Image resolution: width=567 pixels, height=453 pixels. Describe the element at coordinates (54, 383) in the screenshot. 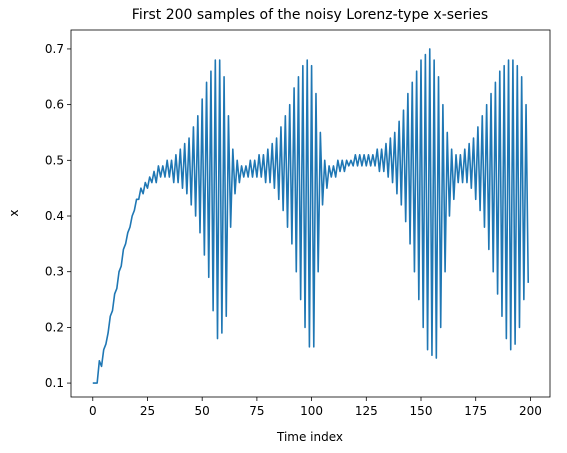

I see `y-tick-label: 0.1` at that location.